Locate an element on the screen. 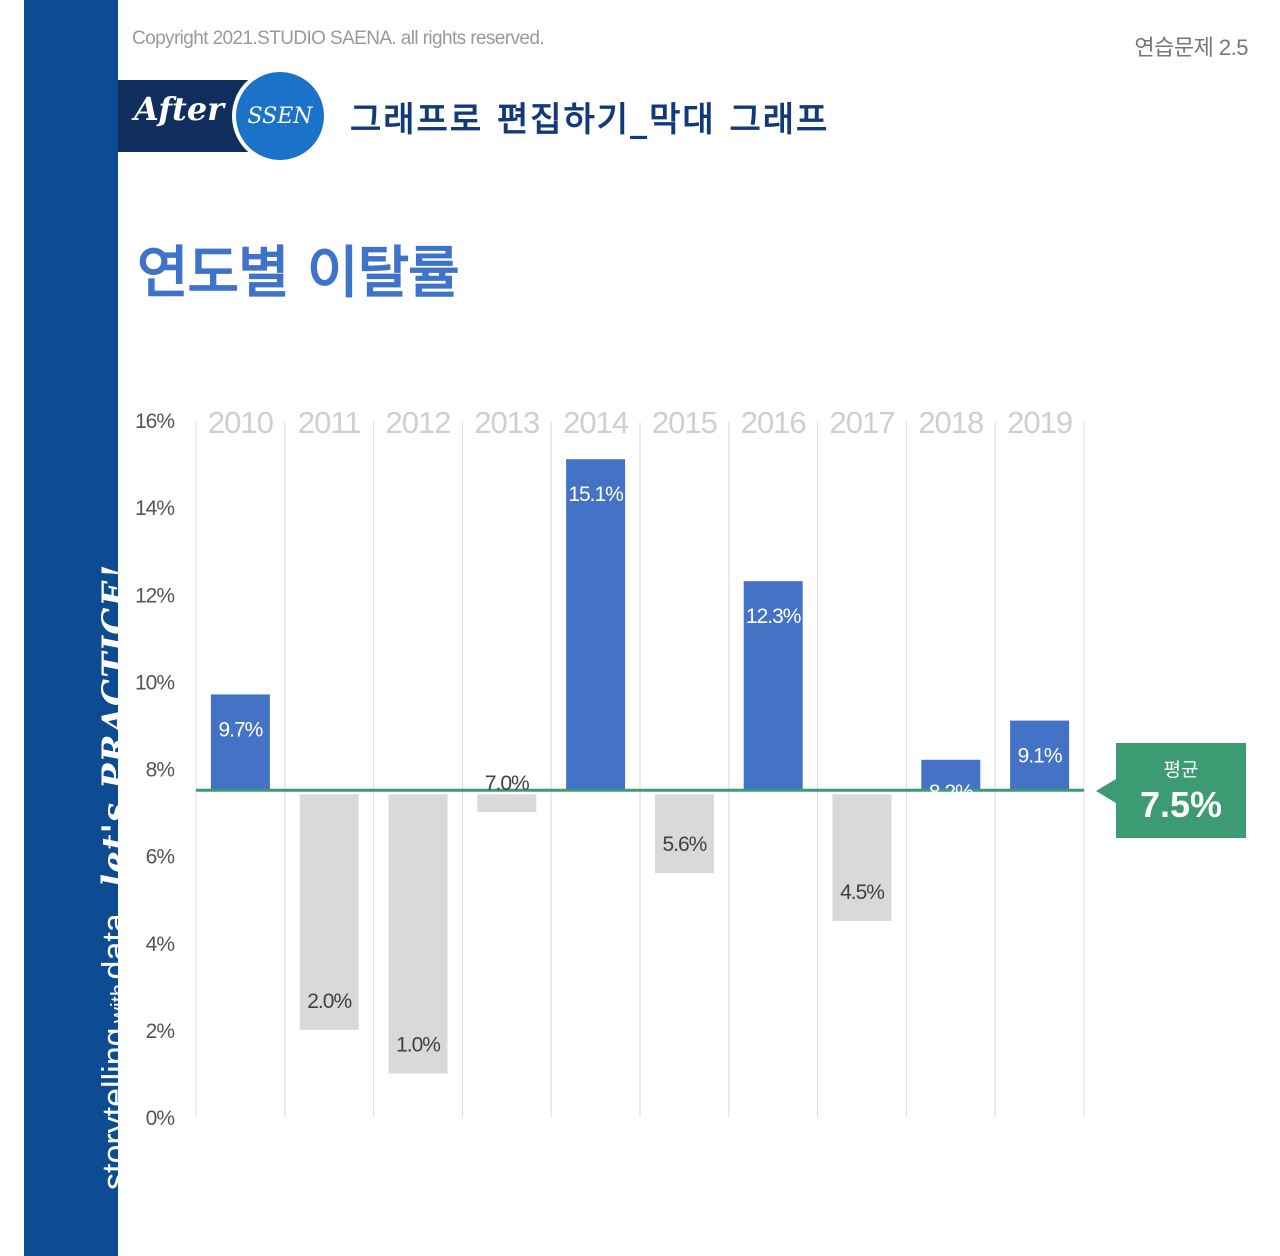 Image resolution: width=1280 pixels, height=1256 pixels. average-callout: 평균 7.5% is located at coordinates (1181, 790).